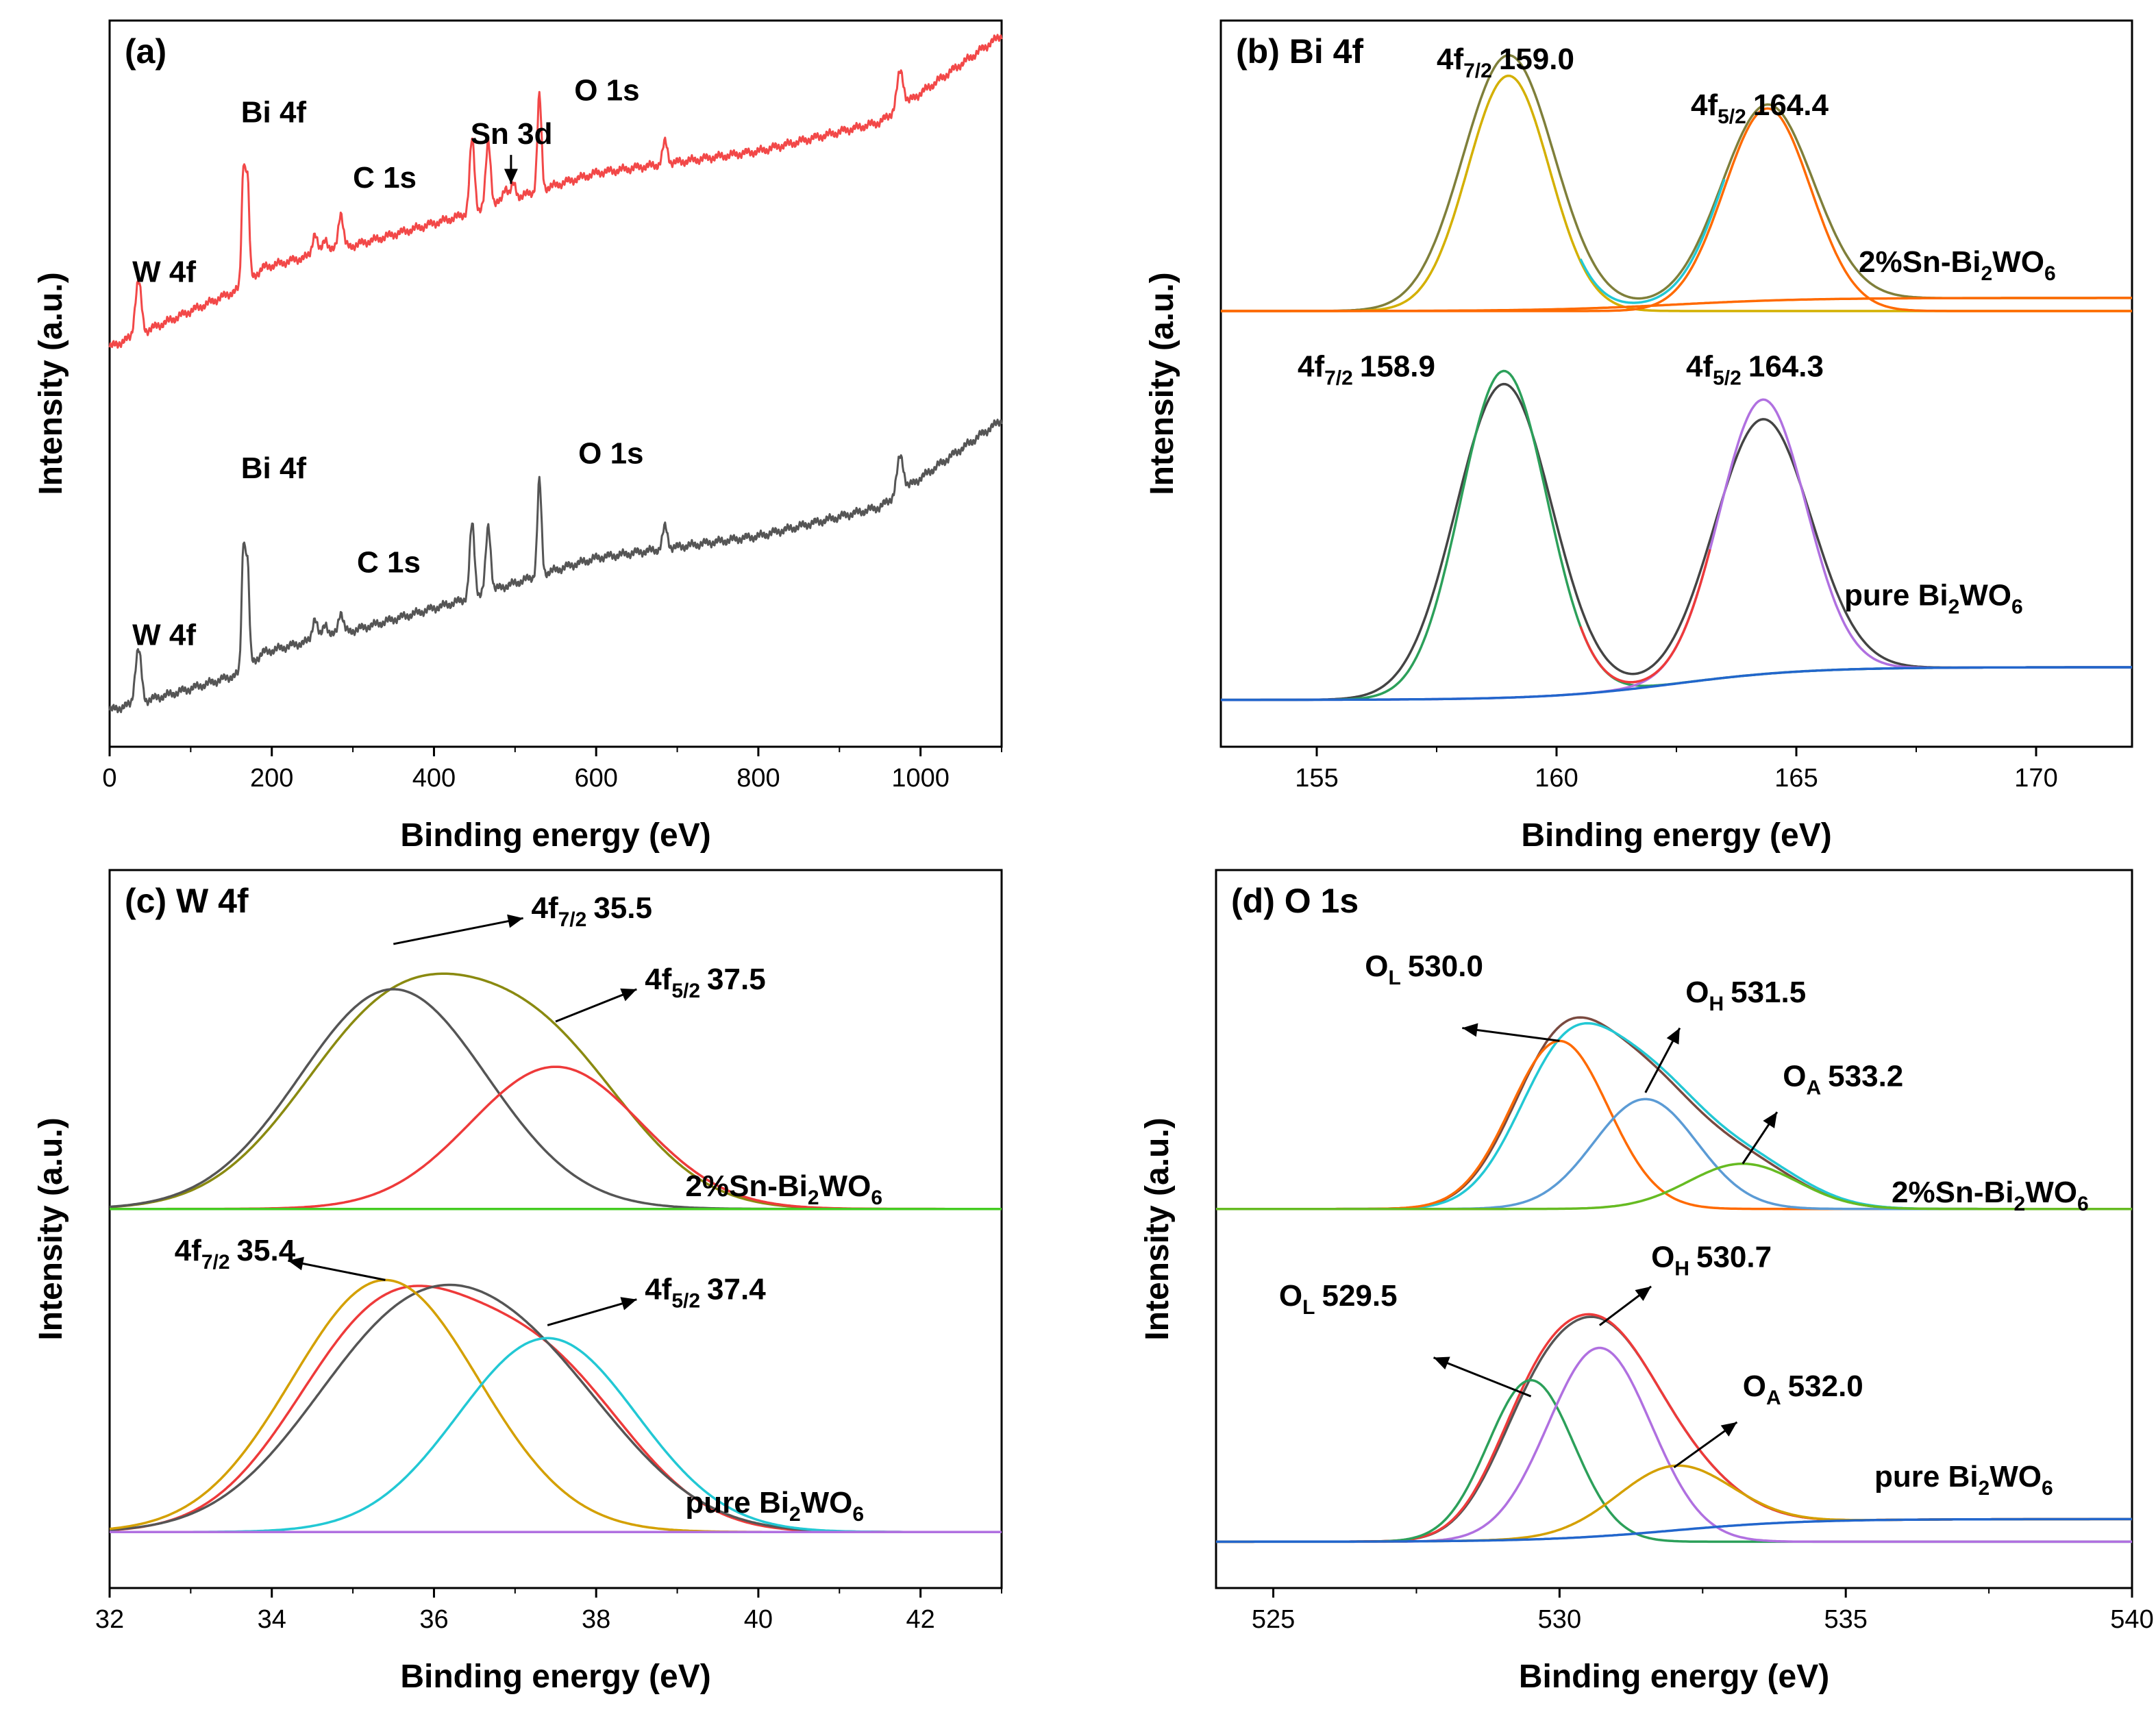 The image size is (2156, 1736). What do you see at coordinates (433, 1620) in the screenshot?
I see `x-tick-label: 36` at bounding box center [433, 1620].